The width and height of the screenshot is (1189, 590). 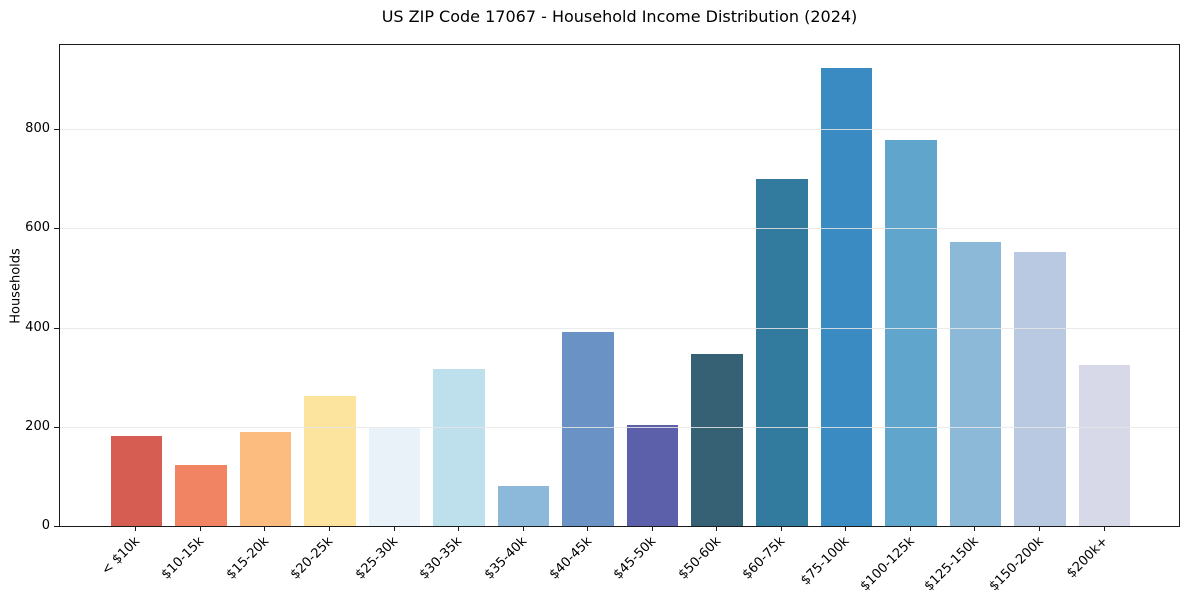 What do you see at coordinates (506, 558) in the screenshot?
I see `x-tick-label: $35-40k` at bounding box center [506, 558].